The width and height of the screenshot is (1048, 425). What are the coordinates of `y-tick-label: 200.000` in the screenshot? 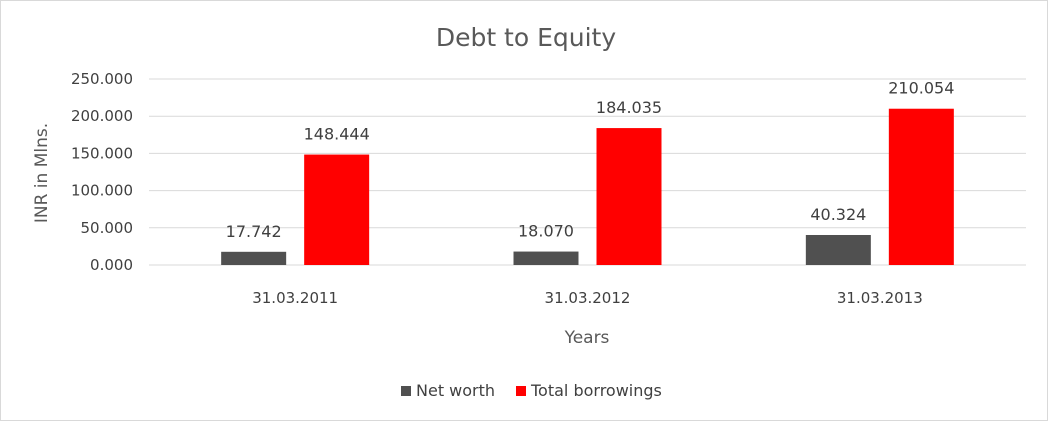 It's located at (102, 116).